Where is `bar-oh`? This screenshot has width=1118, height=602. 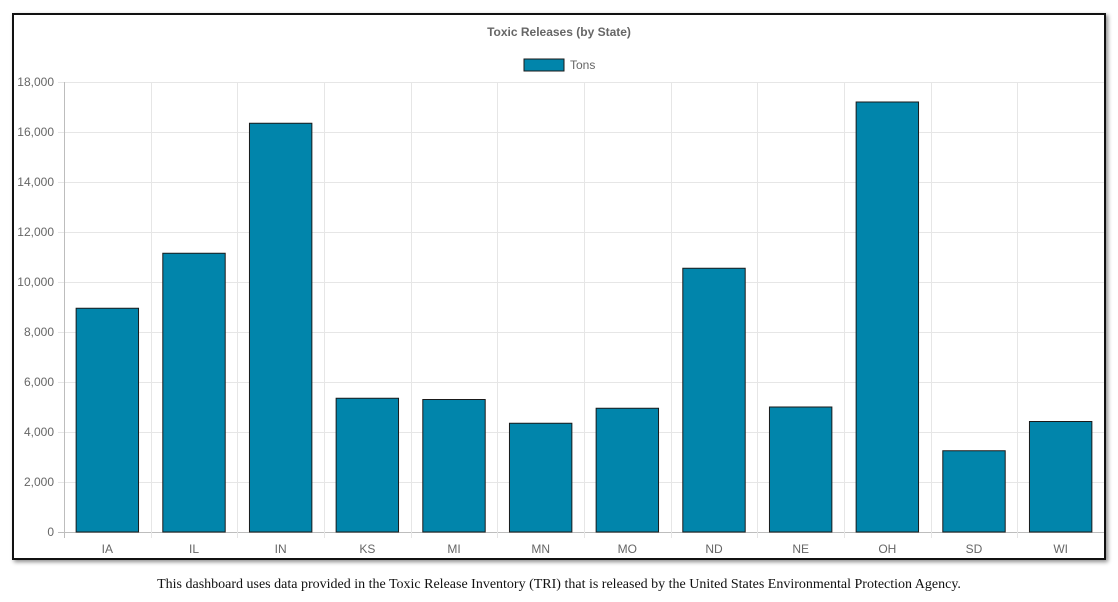 bar-oh is located at coordinates (887, 317).